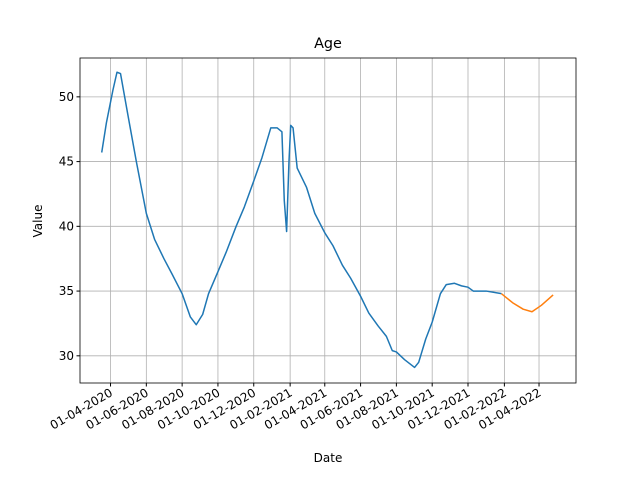 Image resolution: width=640 pixels, height=484 pixels. Describe the element at coordinates (527, 303) in the screenshot. I see `data-line` at that location.